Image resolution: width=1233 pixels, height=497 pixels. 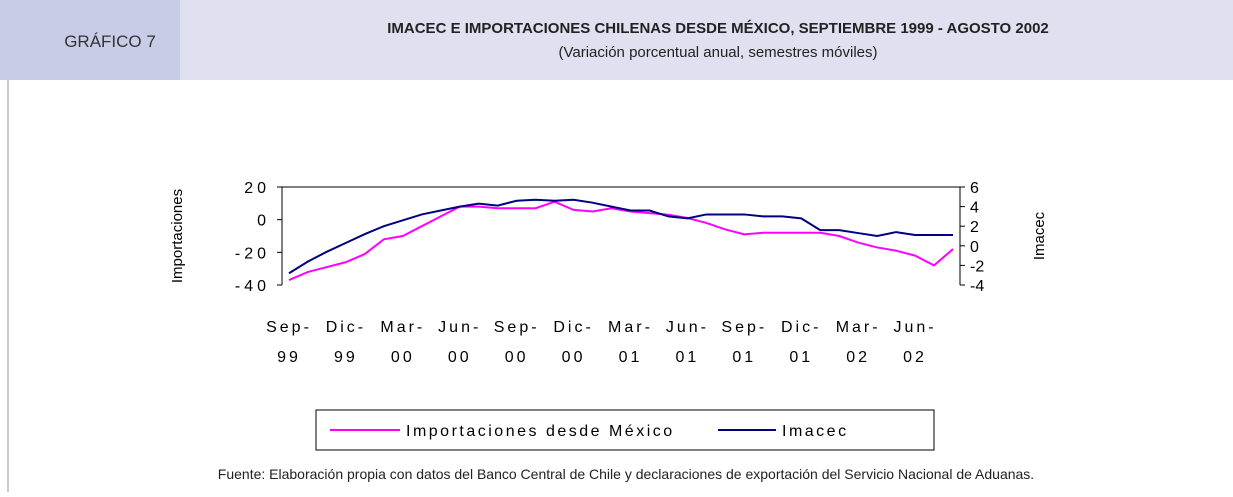 What do you see at coordinates (517, 342) in the screenshot?
I see `x-tick-label: Sep- 00` at bounding box center [517, 342].